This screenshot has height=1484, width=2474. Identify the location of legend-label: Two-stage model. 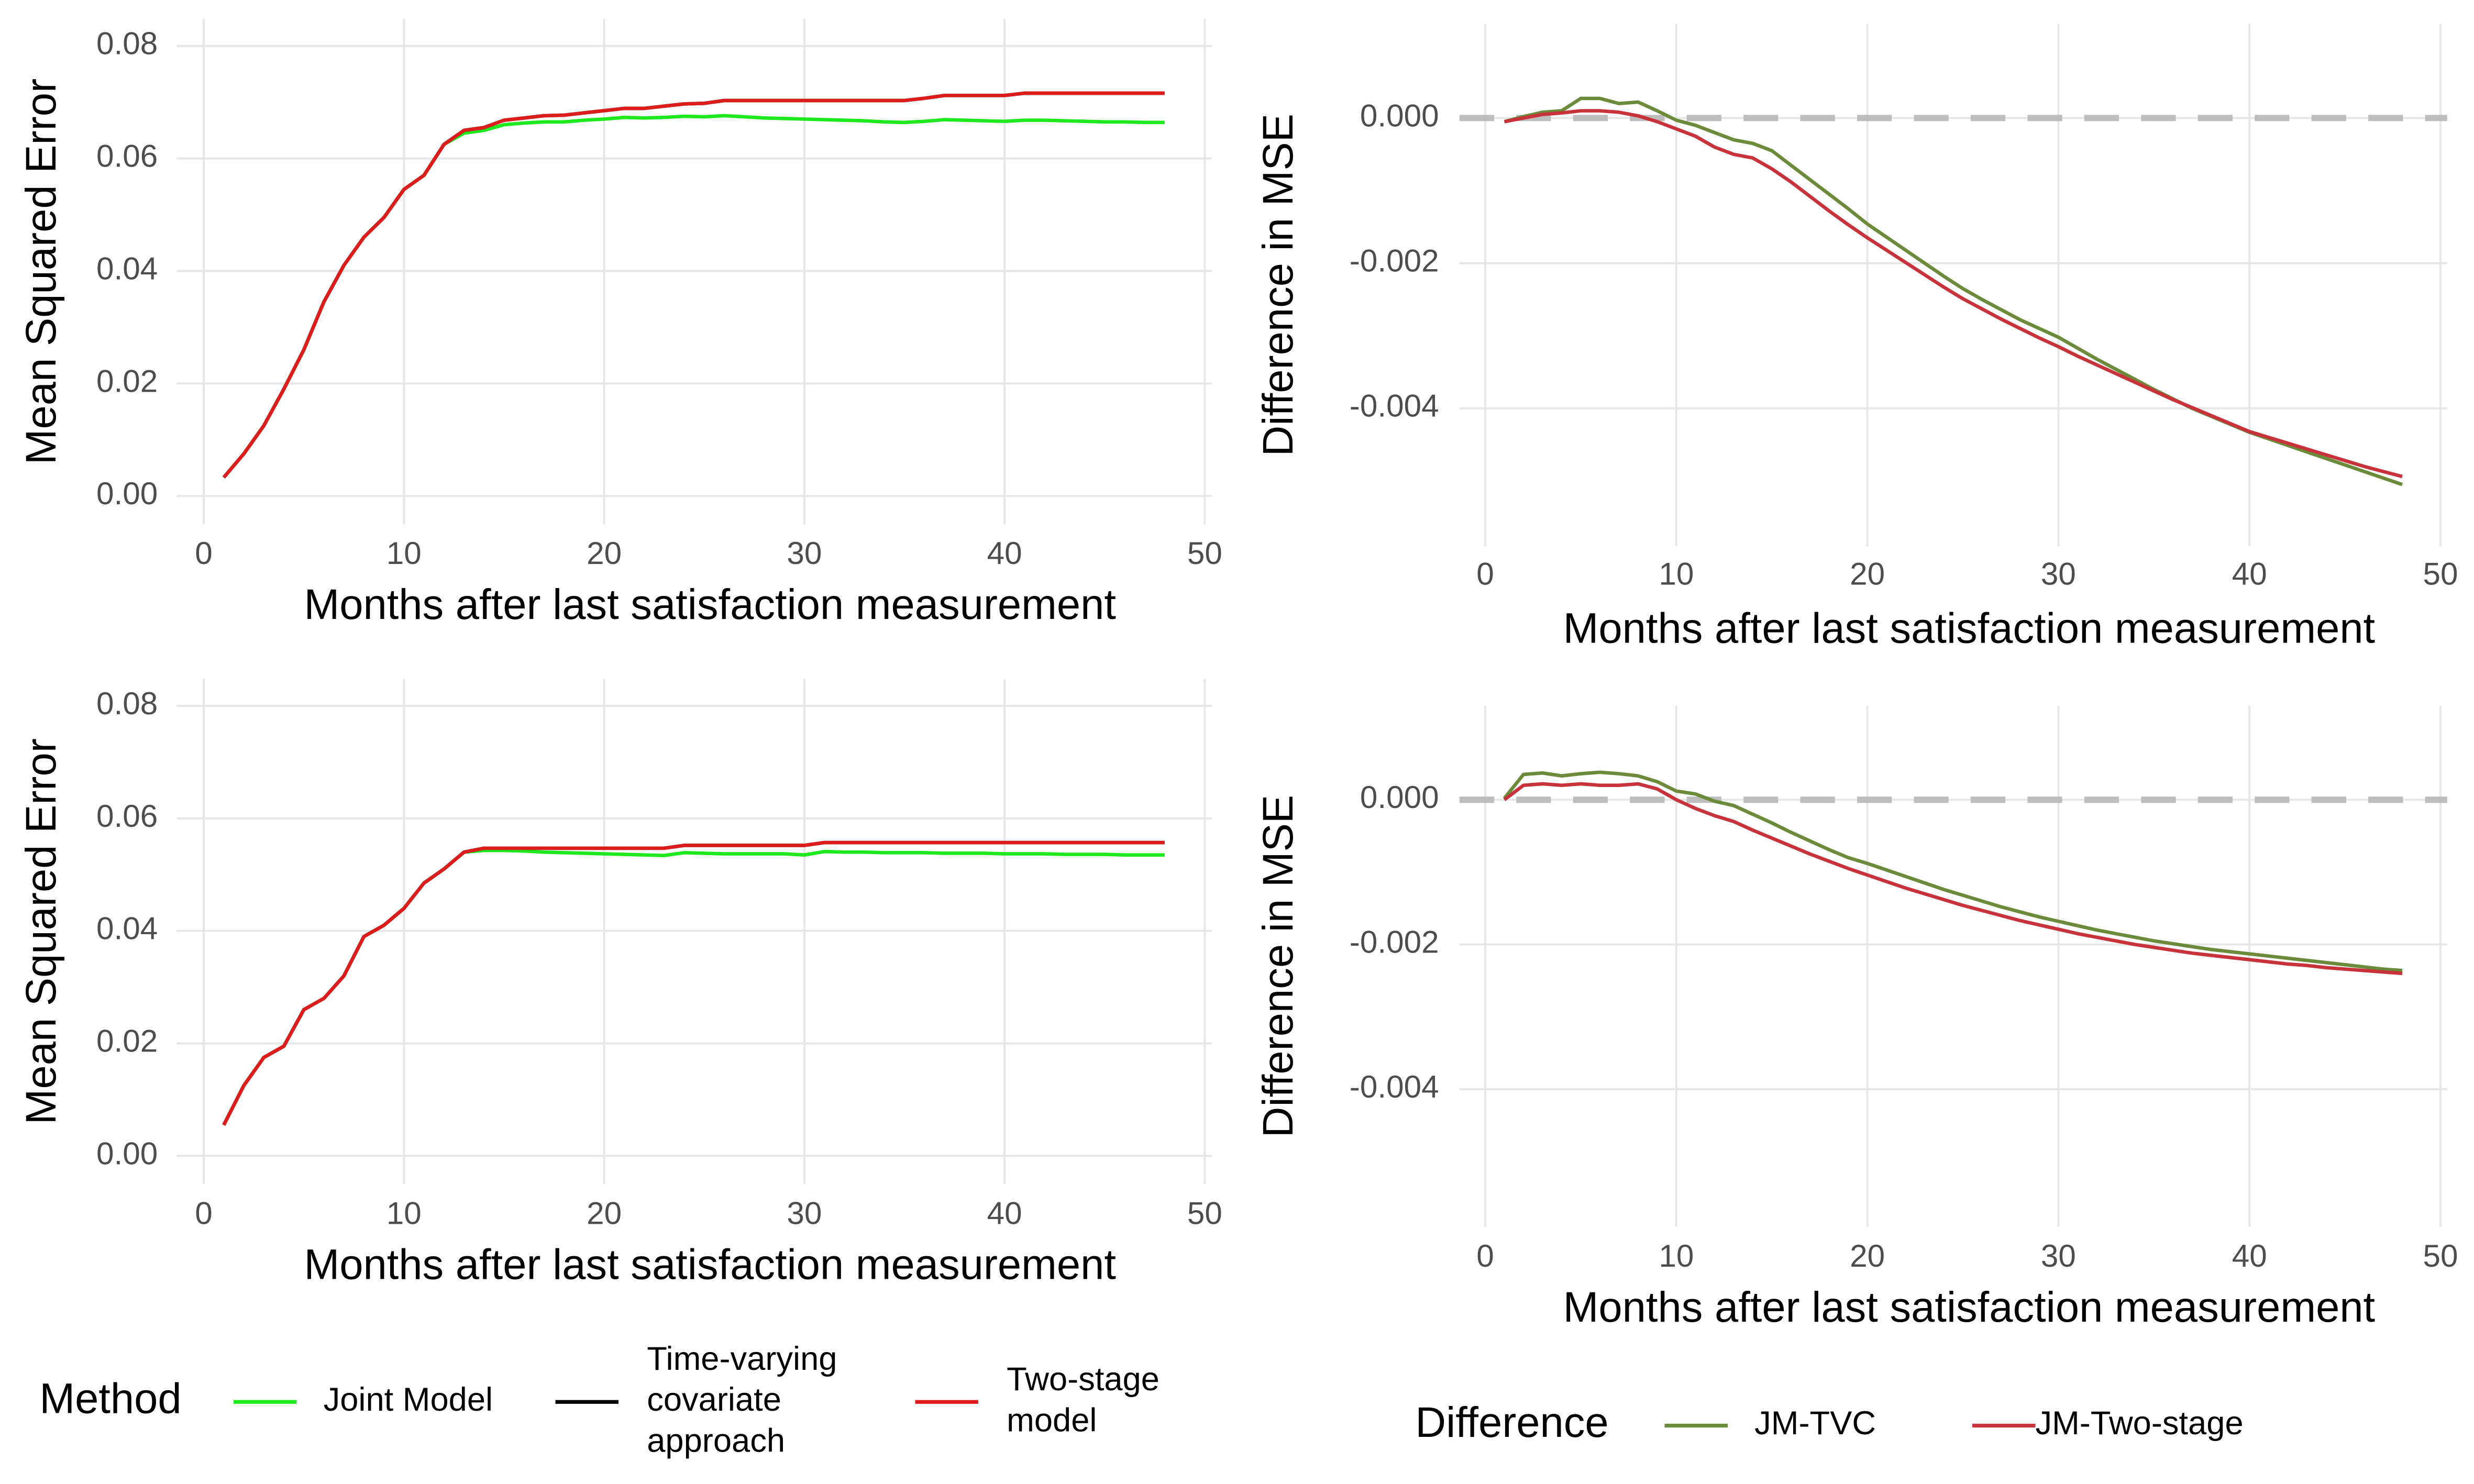
(1083, 1400).